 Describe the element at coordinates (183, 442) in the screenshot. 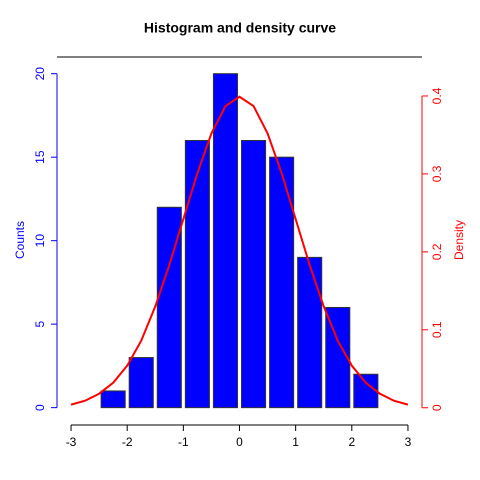

I see `x-tick-label: -1` at that location.